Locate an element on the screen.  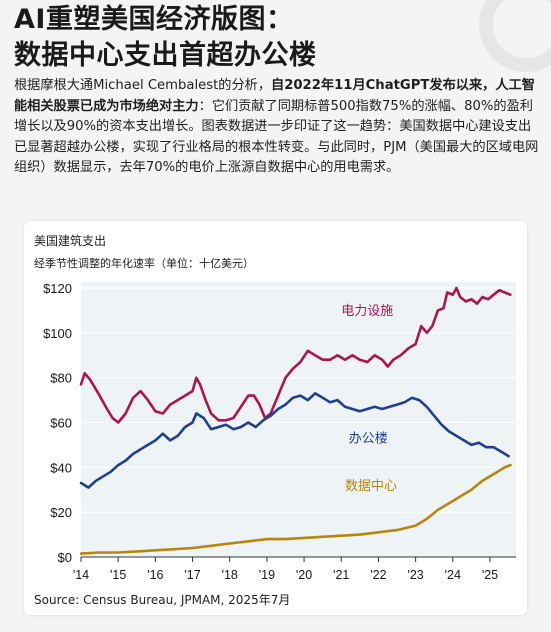
body-segment-emphasis: 自2022年11月ChatGPT发布以来，人工智能相关股票已成为市场绝对主力 is located at coordinates (274, 96).